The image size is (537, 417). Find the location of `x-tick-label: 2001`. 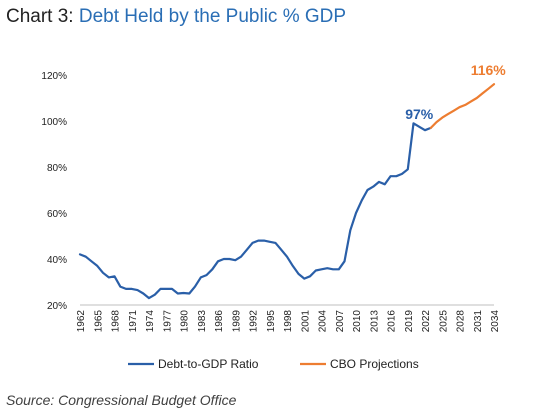

x-tick-label: 2001 is located at coordinates (305, 321).